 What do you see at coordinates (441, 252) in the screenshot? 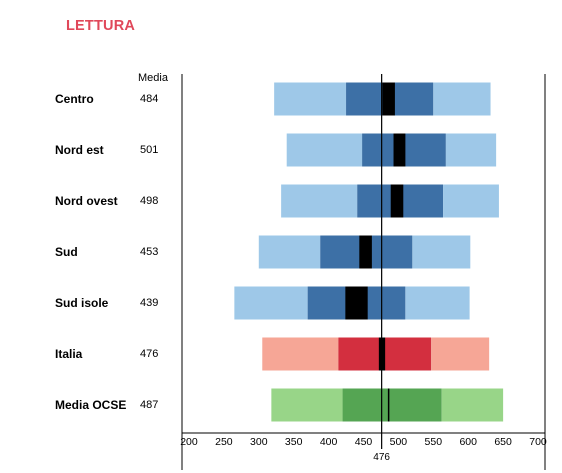
I see `bar-sud-p75-p95` at bounding box center [441, 252].